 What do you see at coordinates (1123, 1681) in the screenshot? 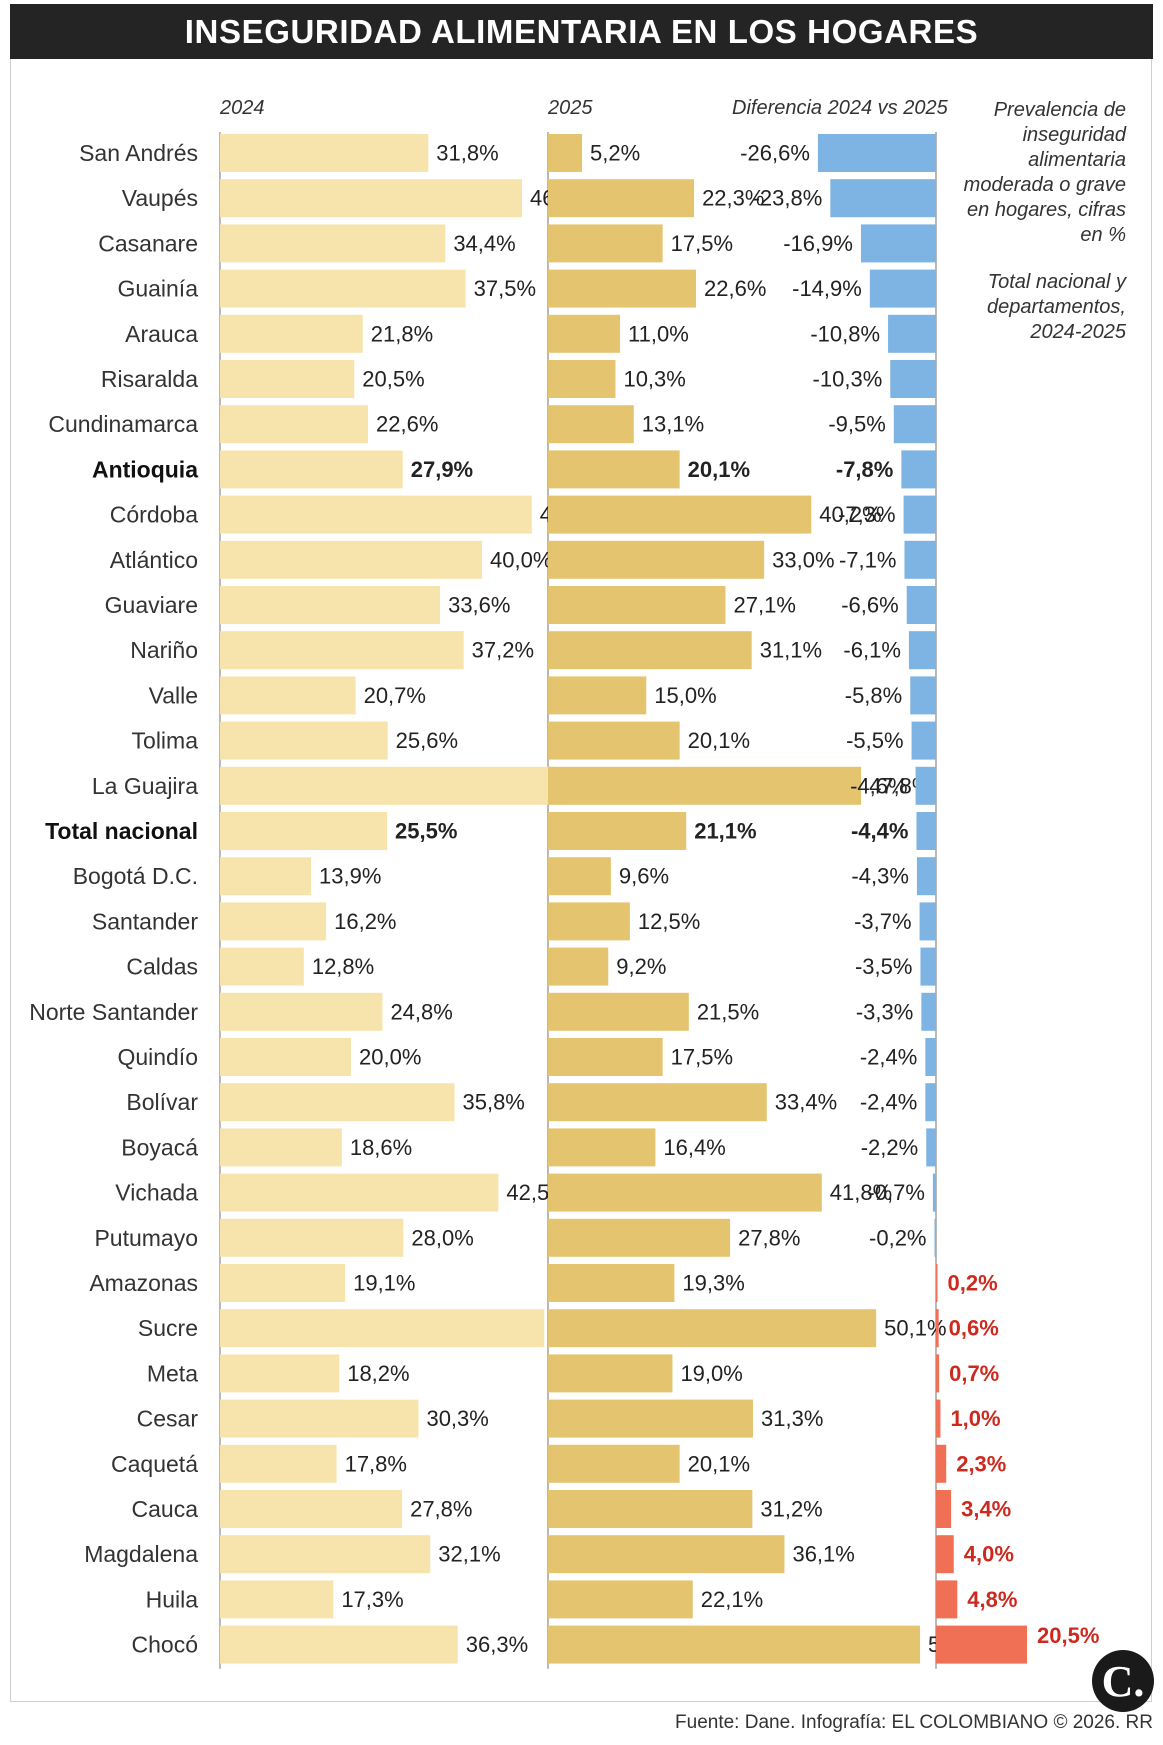
I see `el-colombiano-logo: C.` at bounding box center [1123, 1681].